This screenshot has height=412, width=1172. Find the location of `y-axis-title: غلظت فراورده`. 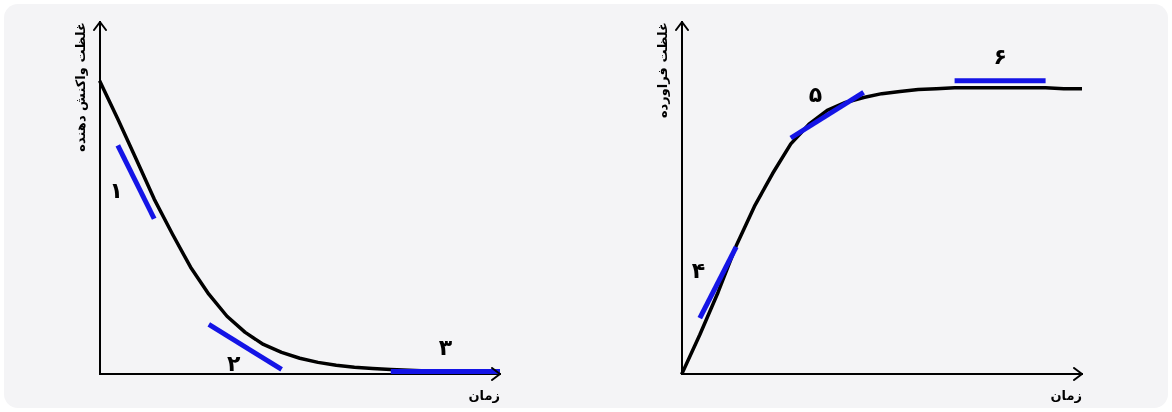

y-axis-title: غلظت فراورده is located at coordinates (663, 70).